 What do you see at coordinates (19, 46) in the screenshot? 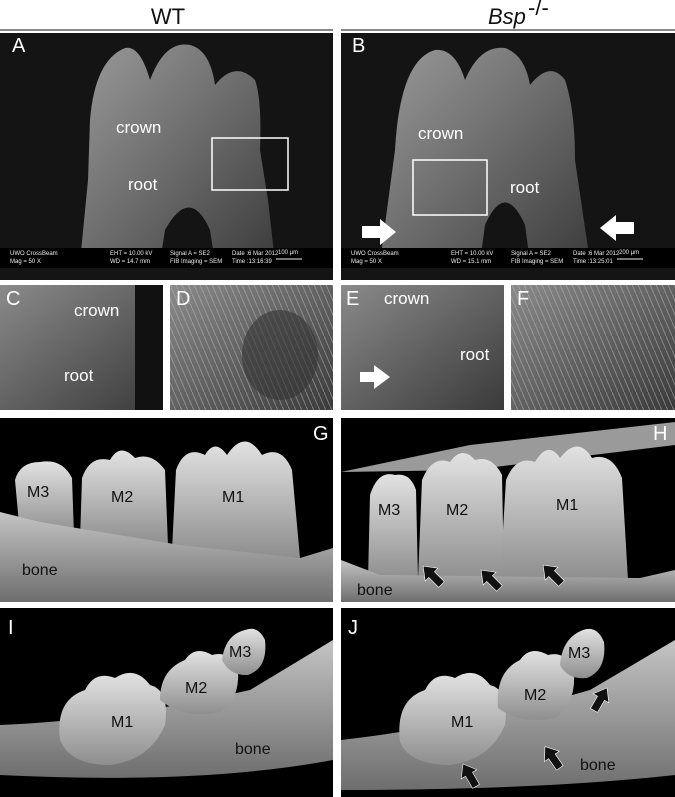
I see `panel-letter: A` at bounding box center [19, 46].